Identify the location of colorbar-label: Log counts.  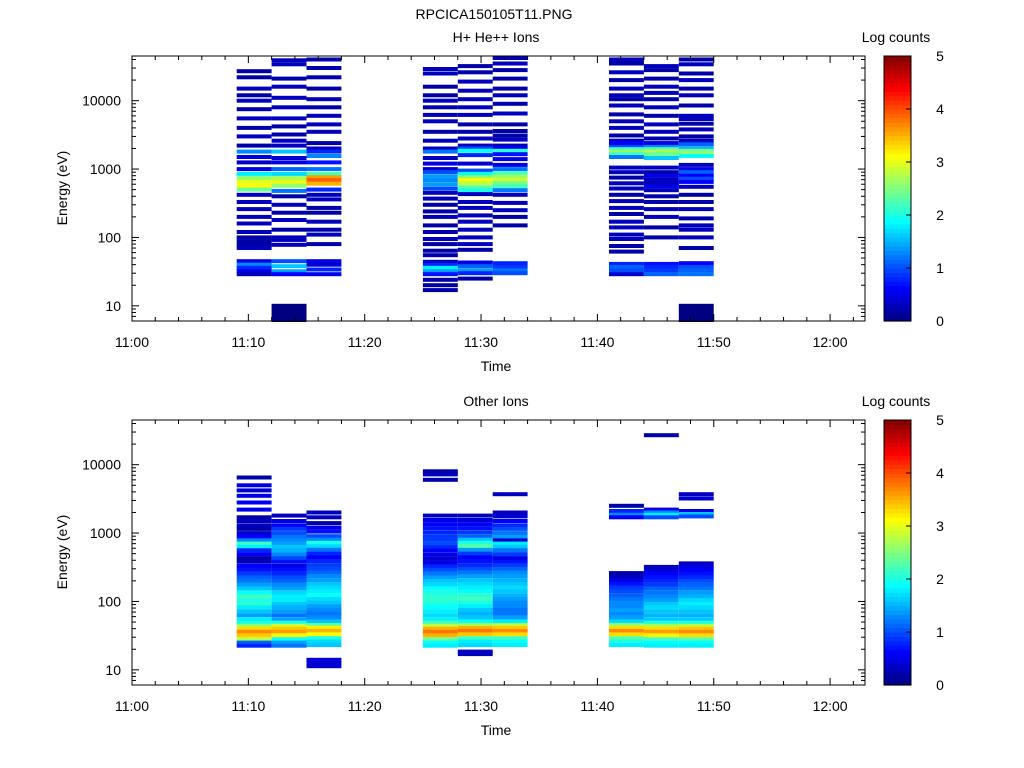
(896, 401).